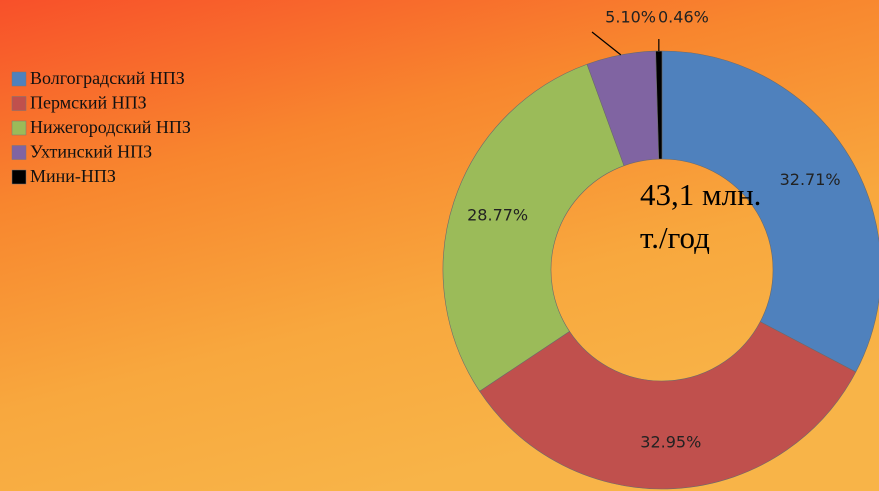 Image resolution: width=879 pixels, height=491 pixels. Describe the element at coordinates (107, 78) in the screenshot. I see `legend-label: Волгоградский НПЗ` at that location.